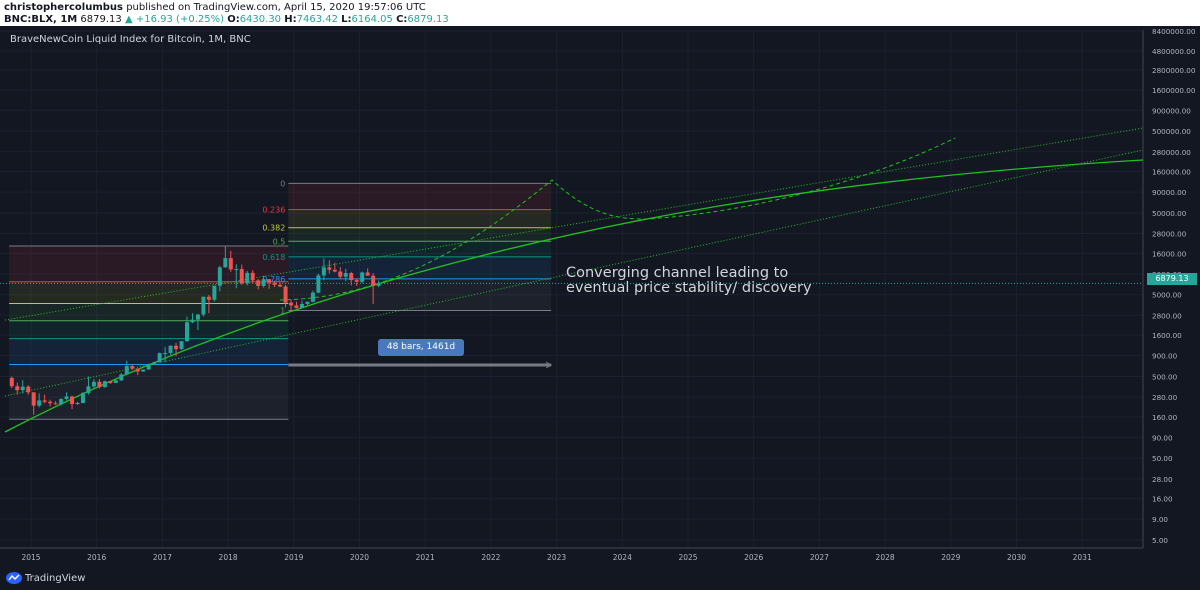 This screenshot has height=590, width=1200. What do you see at coordinates (233, 19) in the screenshot?
I see `open-label: O:` at bounding box center [233, 19].